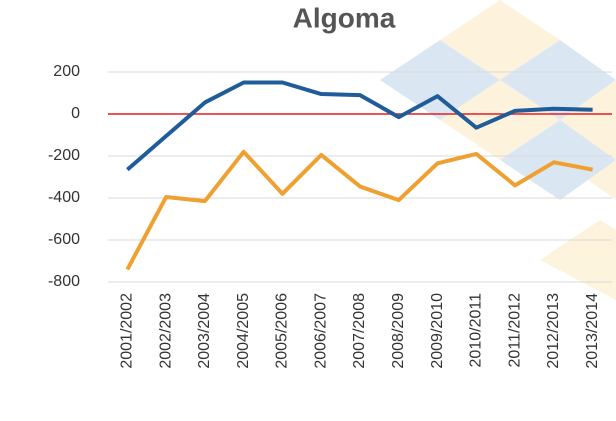 This screenshot has width=616, height=421. What do you see at coordinates (514, 330) in the screenshot?
I see `x-tick-label: 2011/2012` at bounding box center [514, 330].